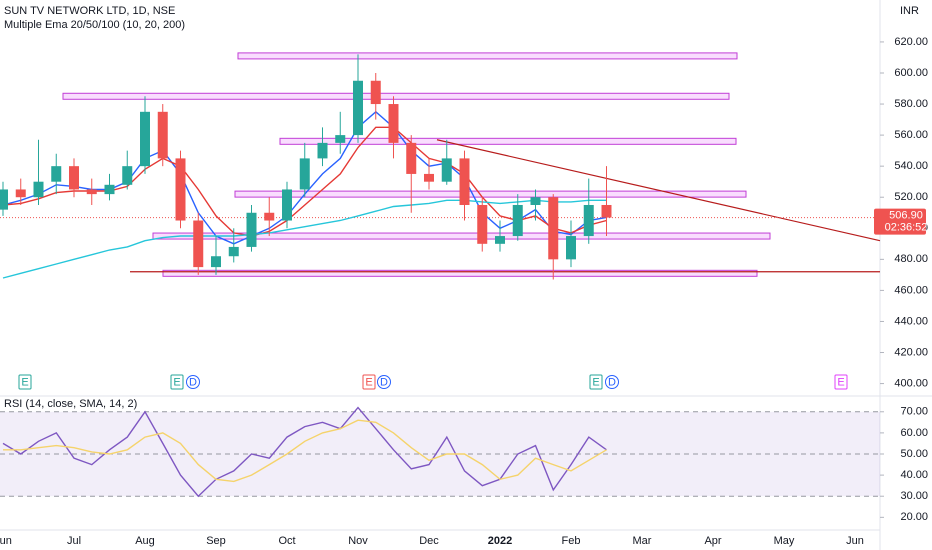 The image size is (932, 550). Describe the element at coordinates (784, 541) in the screenshot. I see `x-tick-label: May` at that location.